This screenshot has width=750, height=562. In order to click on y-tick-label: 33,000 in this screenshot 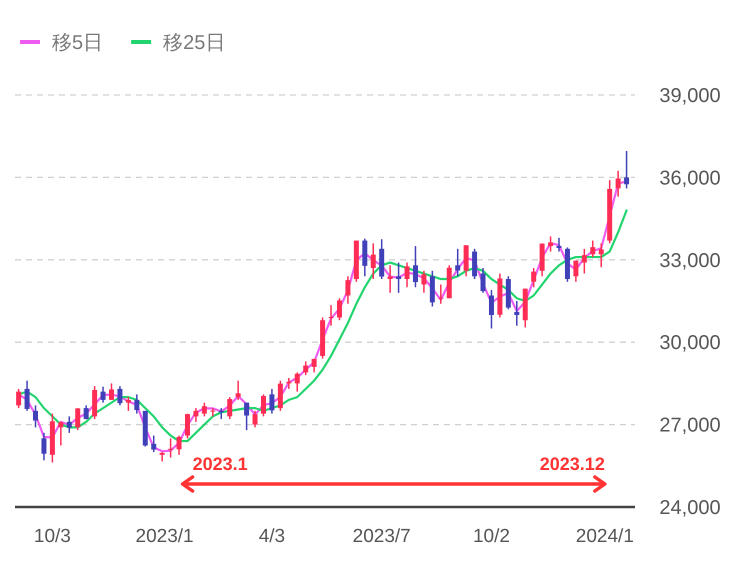, I will do `click(690, 261)`.